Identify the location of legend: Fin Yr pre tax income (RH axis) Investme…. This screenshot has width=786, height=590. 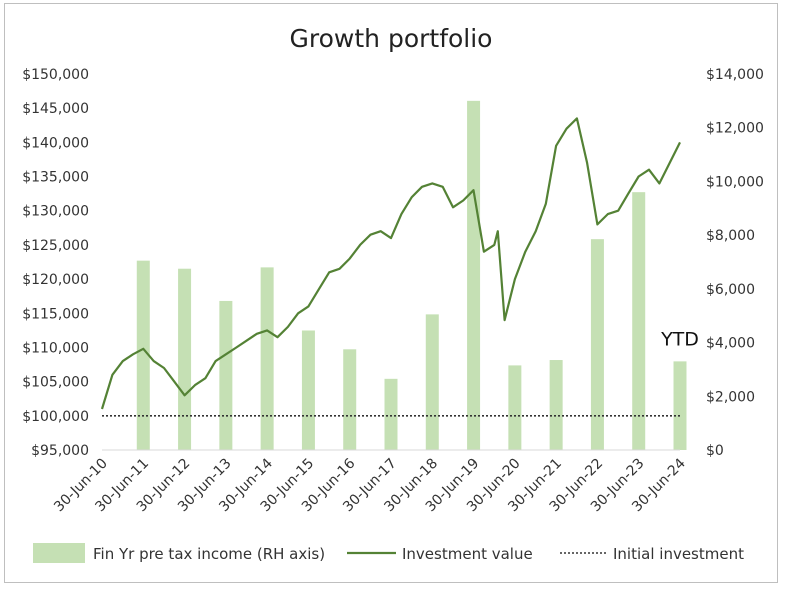
(388, 553).